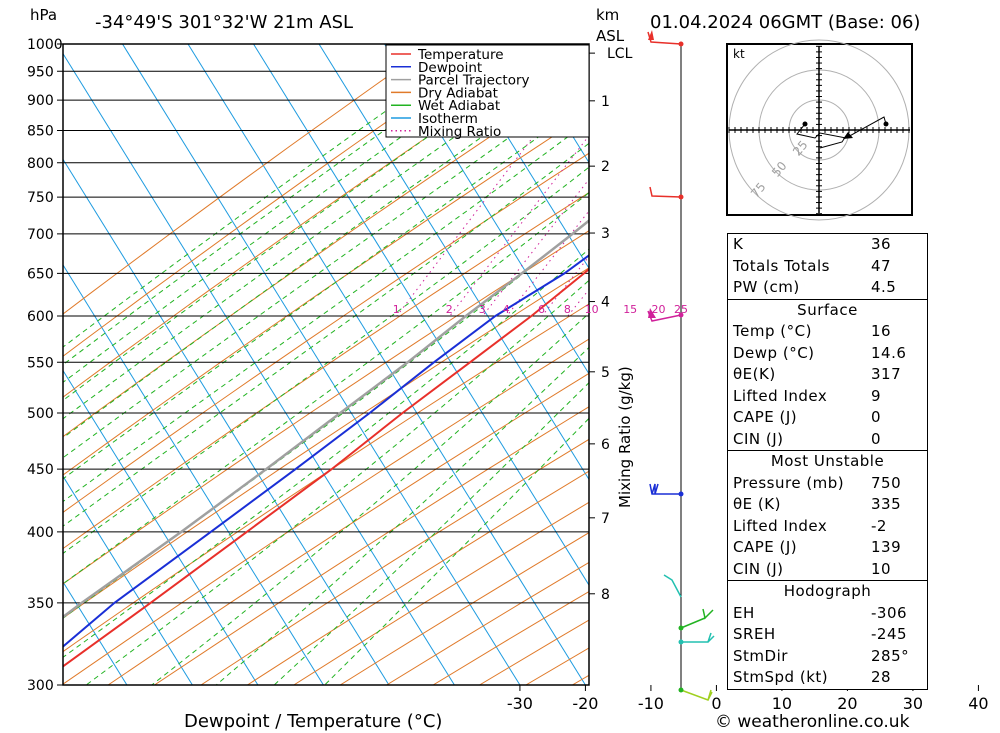 Image resolution: width=1000 pixels, height=733 pixels. I want to click on mu-row: Pressure (mb) 750, so click(827, 484).